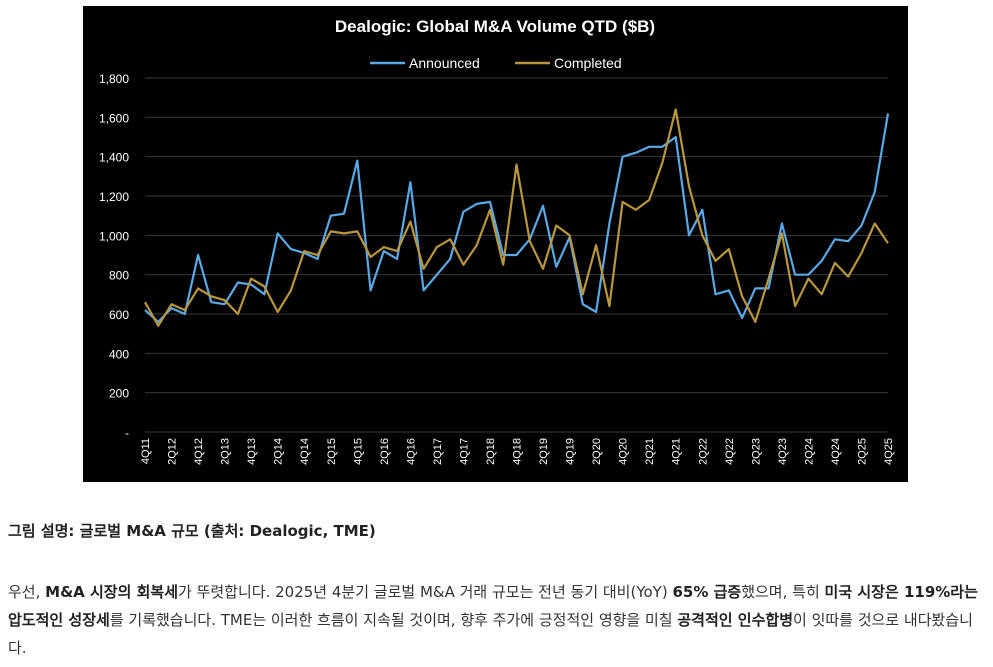 The height and width of the screenshot is (667, 993). I want to click on x-tick-label: 2Q20, so click(597, 451).